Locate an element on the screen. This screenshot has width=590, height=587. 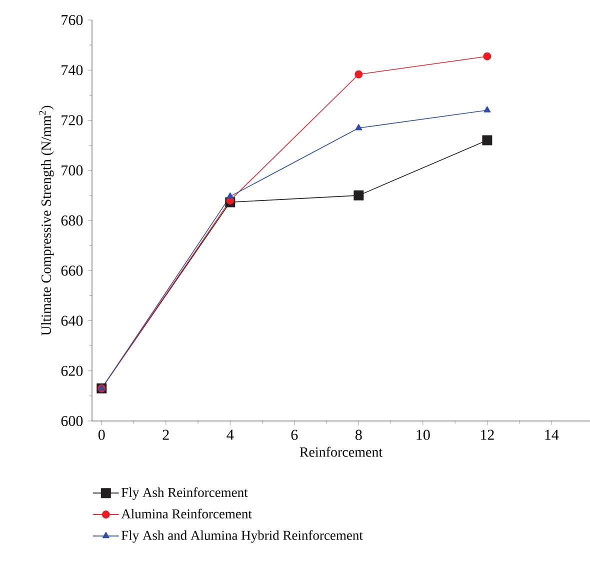
x-tick-label: 12 is located at coordinates (487, 435).